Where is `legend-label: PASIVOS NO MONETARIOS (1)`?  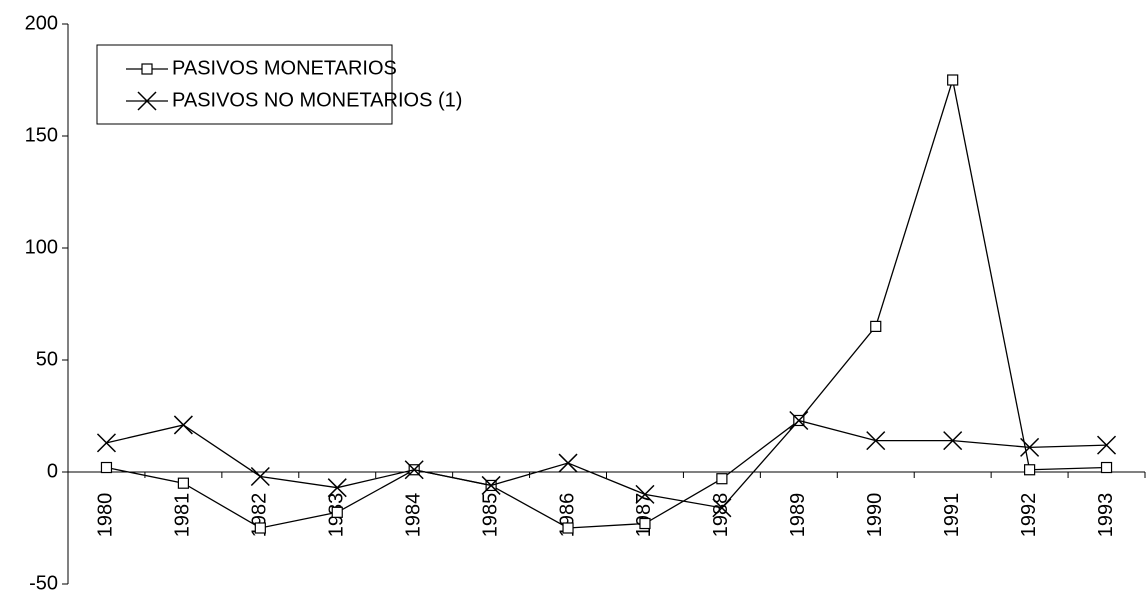 legend-label: PASIVOS NO MONETARIOS (1) is located at coordinates (317, 100).